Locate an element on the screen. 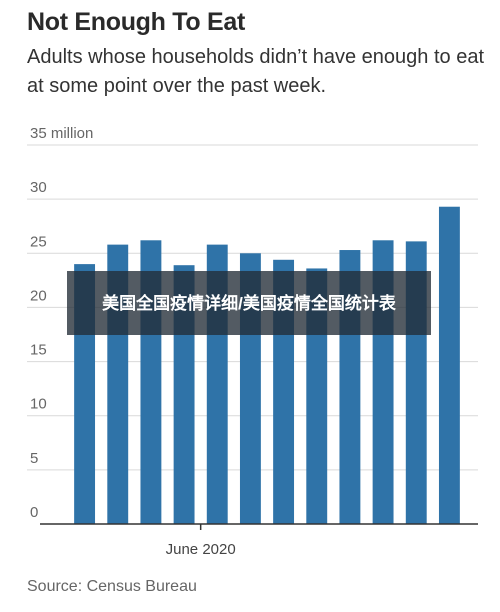  source-note: Source: Census Bureau is located at coordinates (112, 586).